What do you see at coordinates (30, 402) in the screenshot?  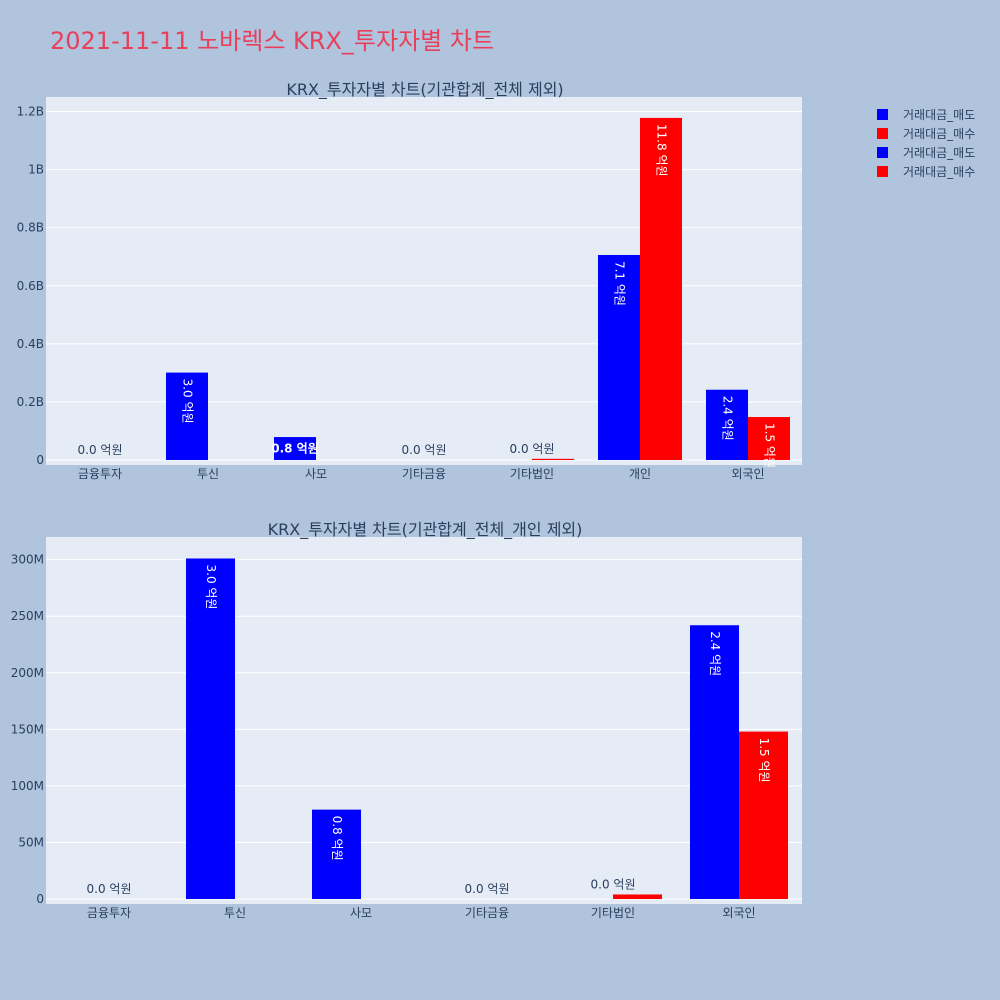 I see `y-tick-label: 0.2B` at bounding box center [30, 402].